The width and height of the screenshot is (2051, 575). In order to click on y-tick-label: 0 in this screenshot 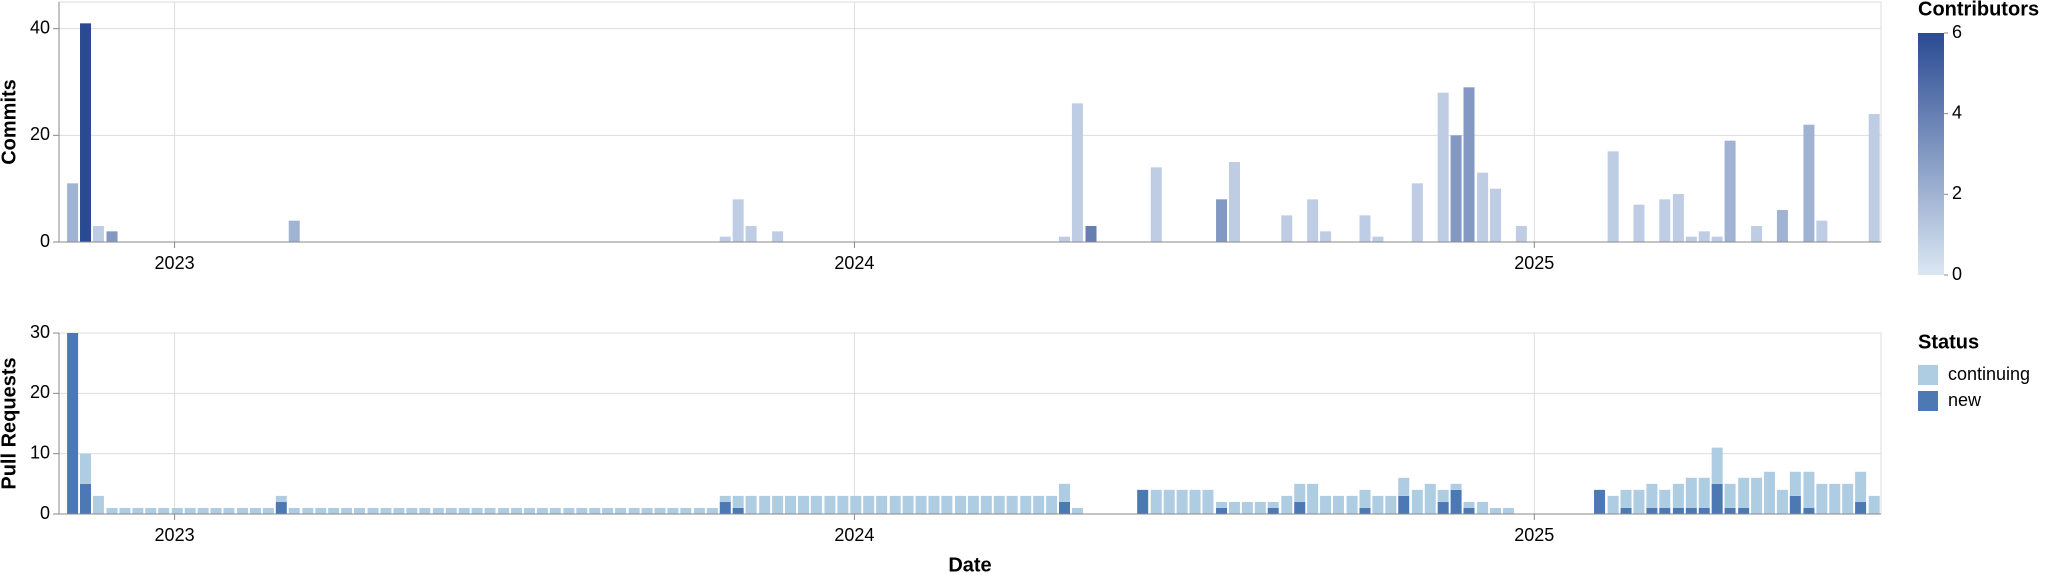, I will do `click(45, 241)`.